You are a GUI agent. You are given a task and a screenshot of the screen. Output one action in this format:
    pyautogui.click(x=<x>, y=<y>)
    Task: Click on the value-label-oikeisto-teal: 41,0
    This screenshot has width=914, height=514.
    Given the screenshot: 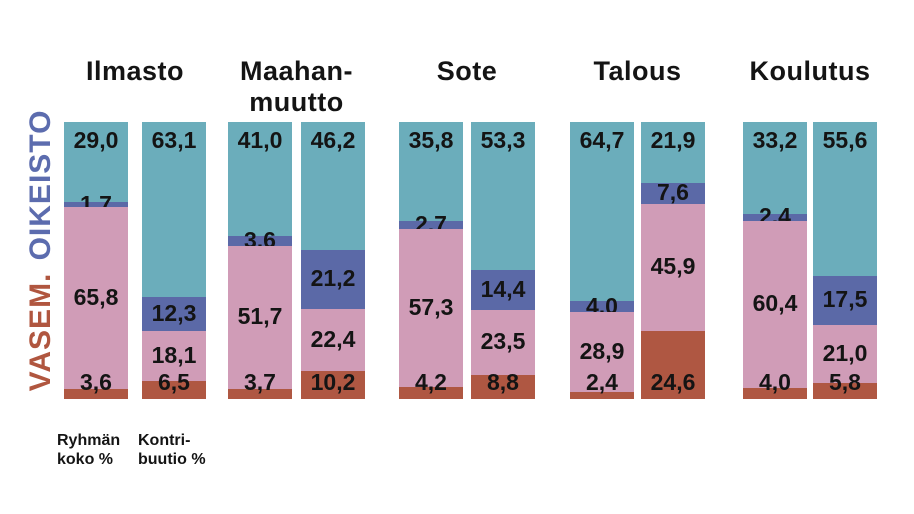 What is the action you would take?
    pyautogui.click(x=260, y=140)
    